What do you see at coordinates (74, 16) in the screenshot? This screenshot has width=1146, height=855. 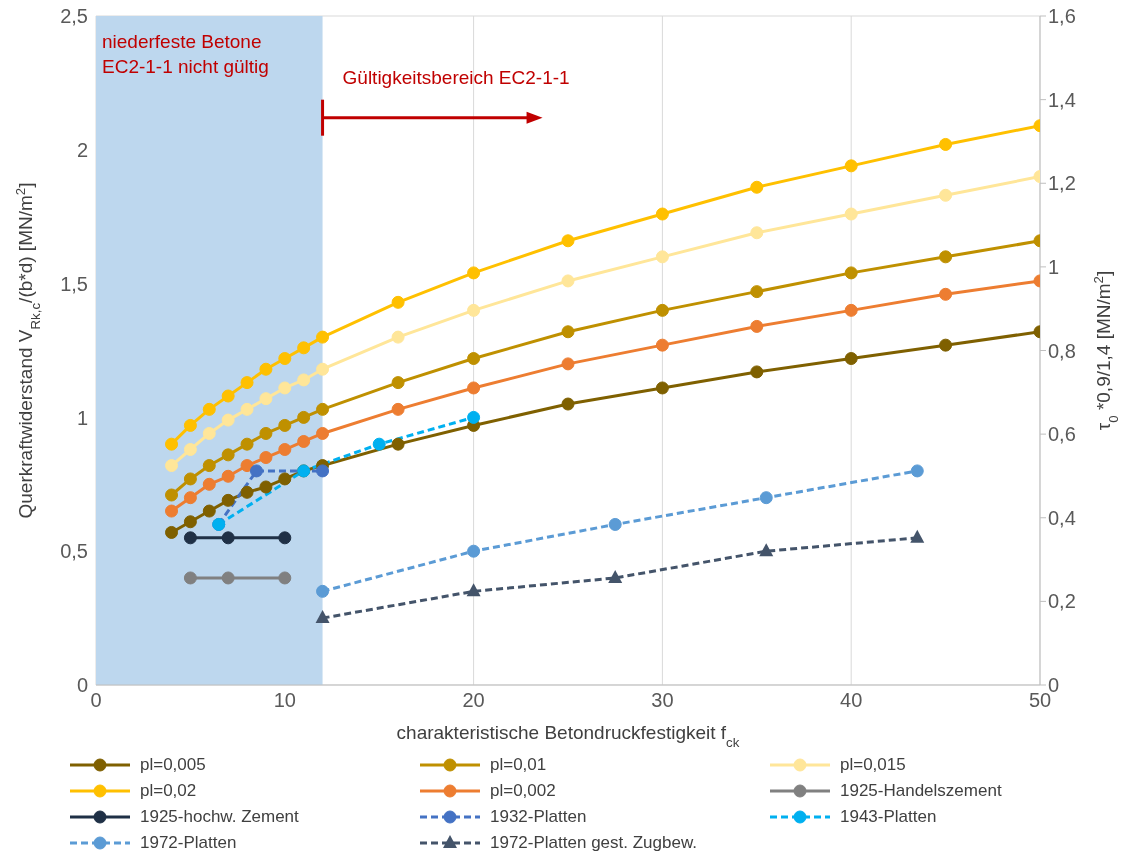 I see `y-tick-label: 2,5` at bounding box center [74, 16].